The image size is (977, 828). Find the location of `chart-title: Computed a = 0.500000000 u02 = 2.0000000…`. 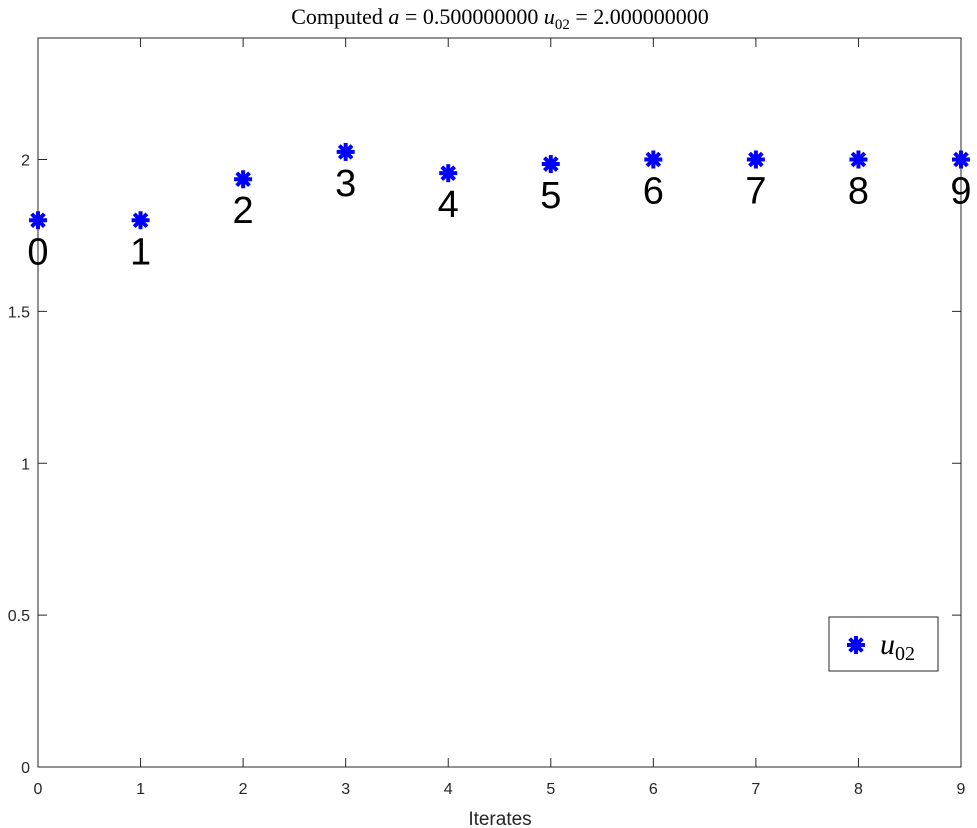

chart-title: Computed a = 0.500000000 u02 = 2.0000000… is located at coordinates (500, 18).